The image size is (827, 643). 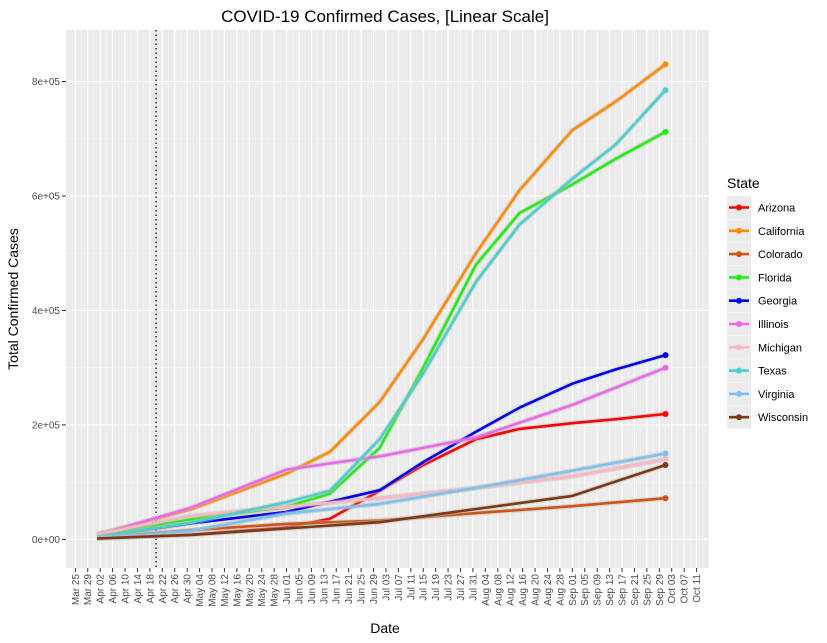 What do you see at coordinates (778, 302) in the screenshot?
I see `legend-label: Georgia` at bounding box center [778, 302].